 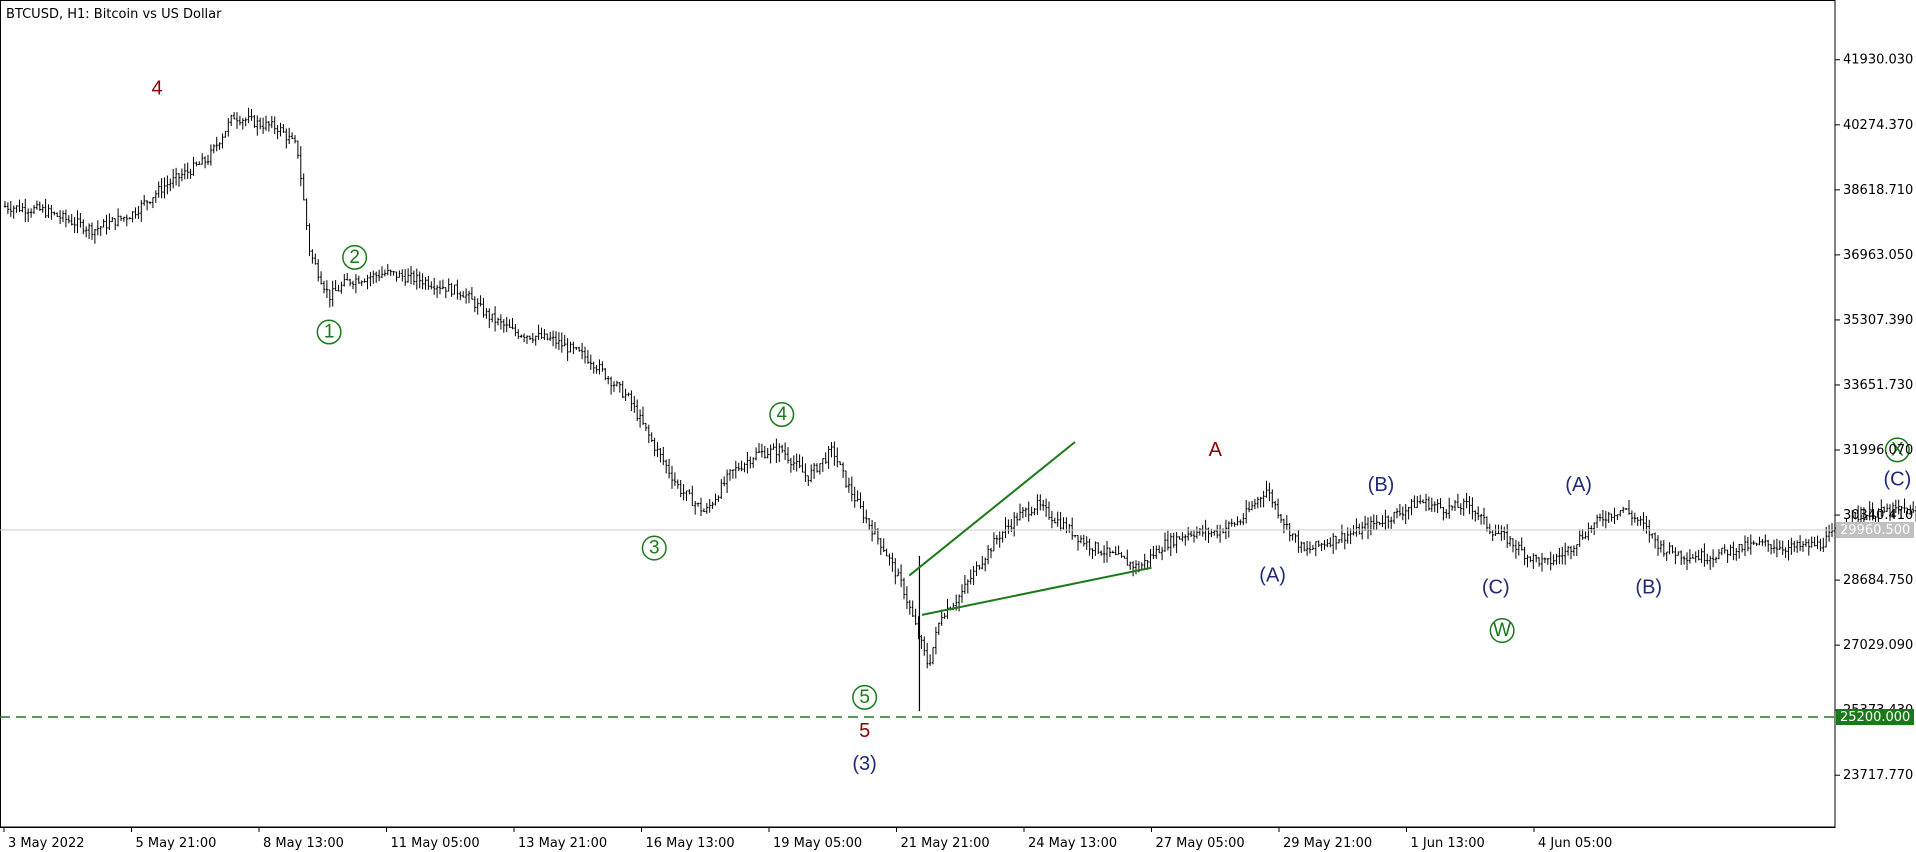 What do you see at coordinates (303, 843) in the screenshot?
I see `x-tick-label: 8 May 13:00` at bounding box center [303, 843].